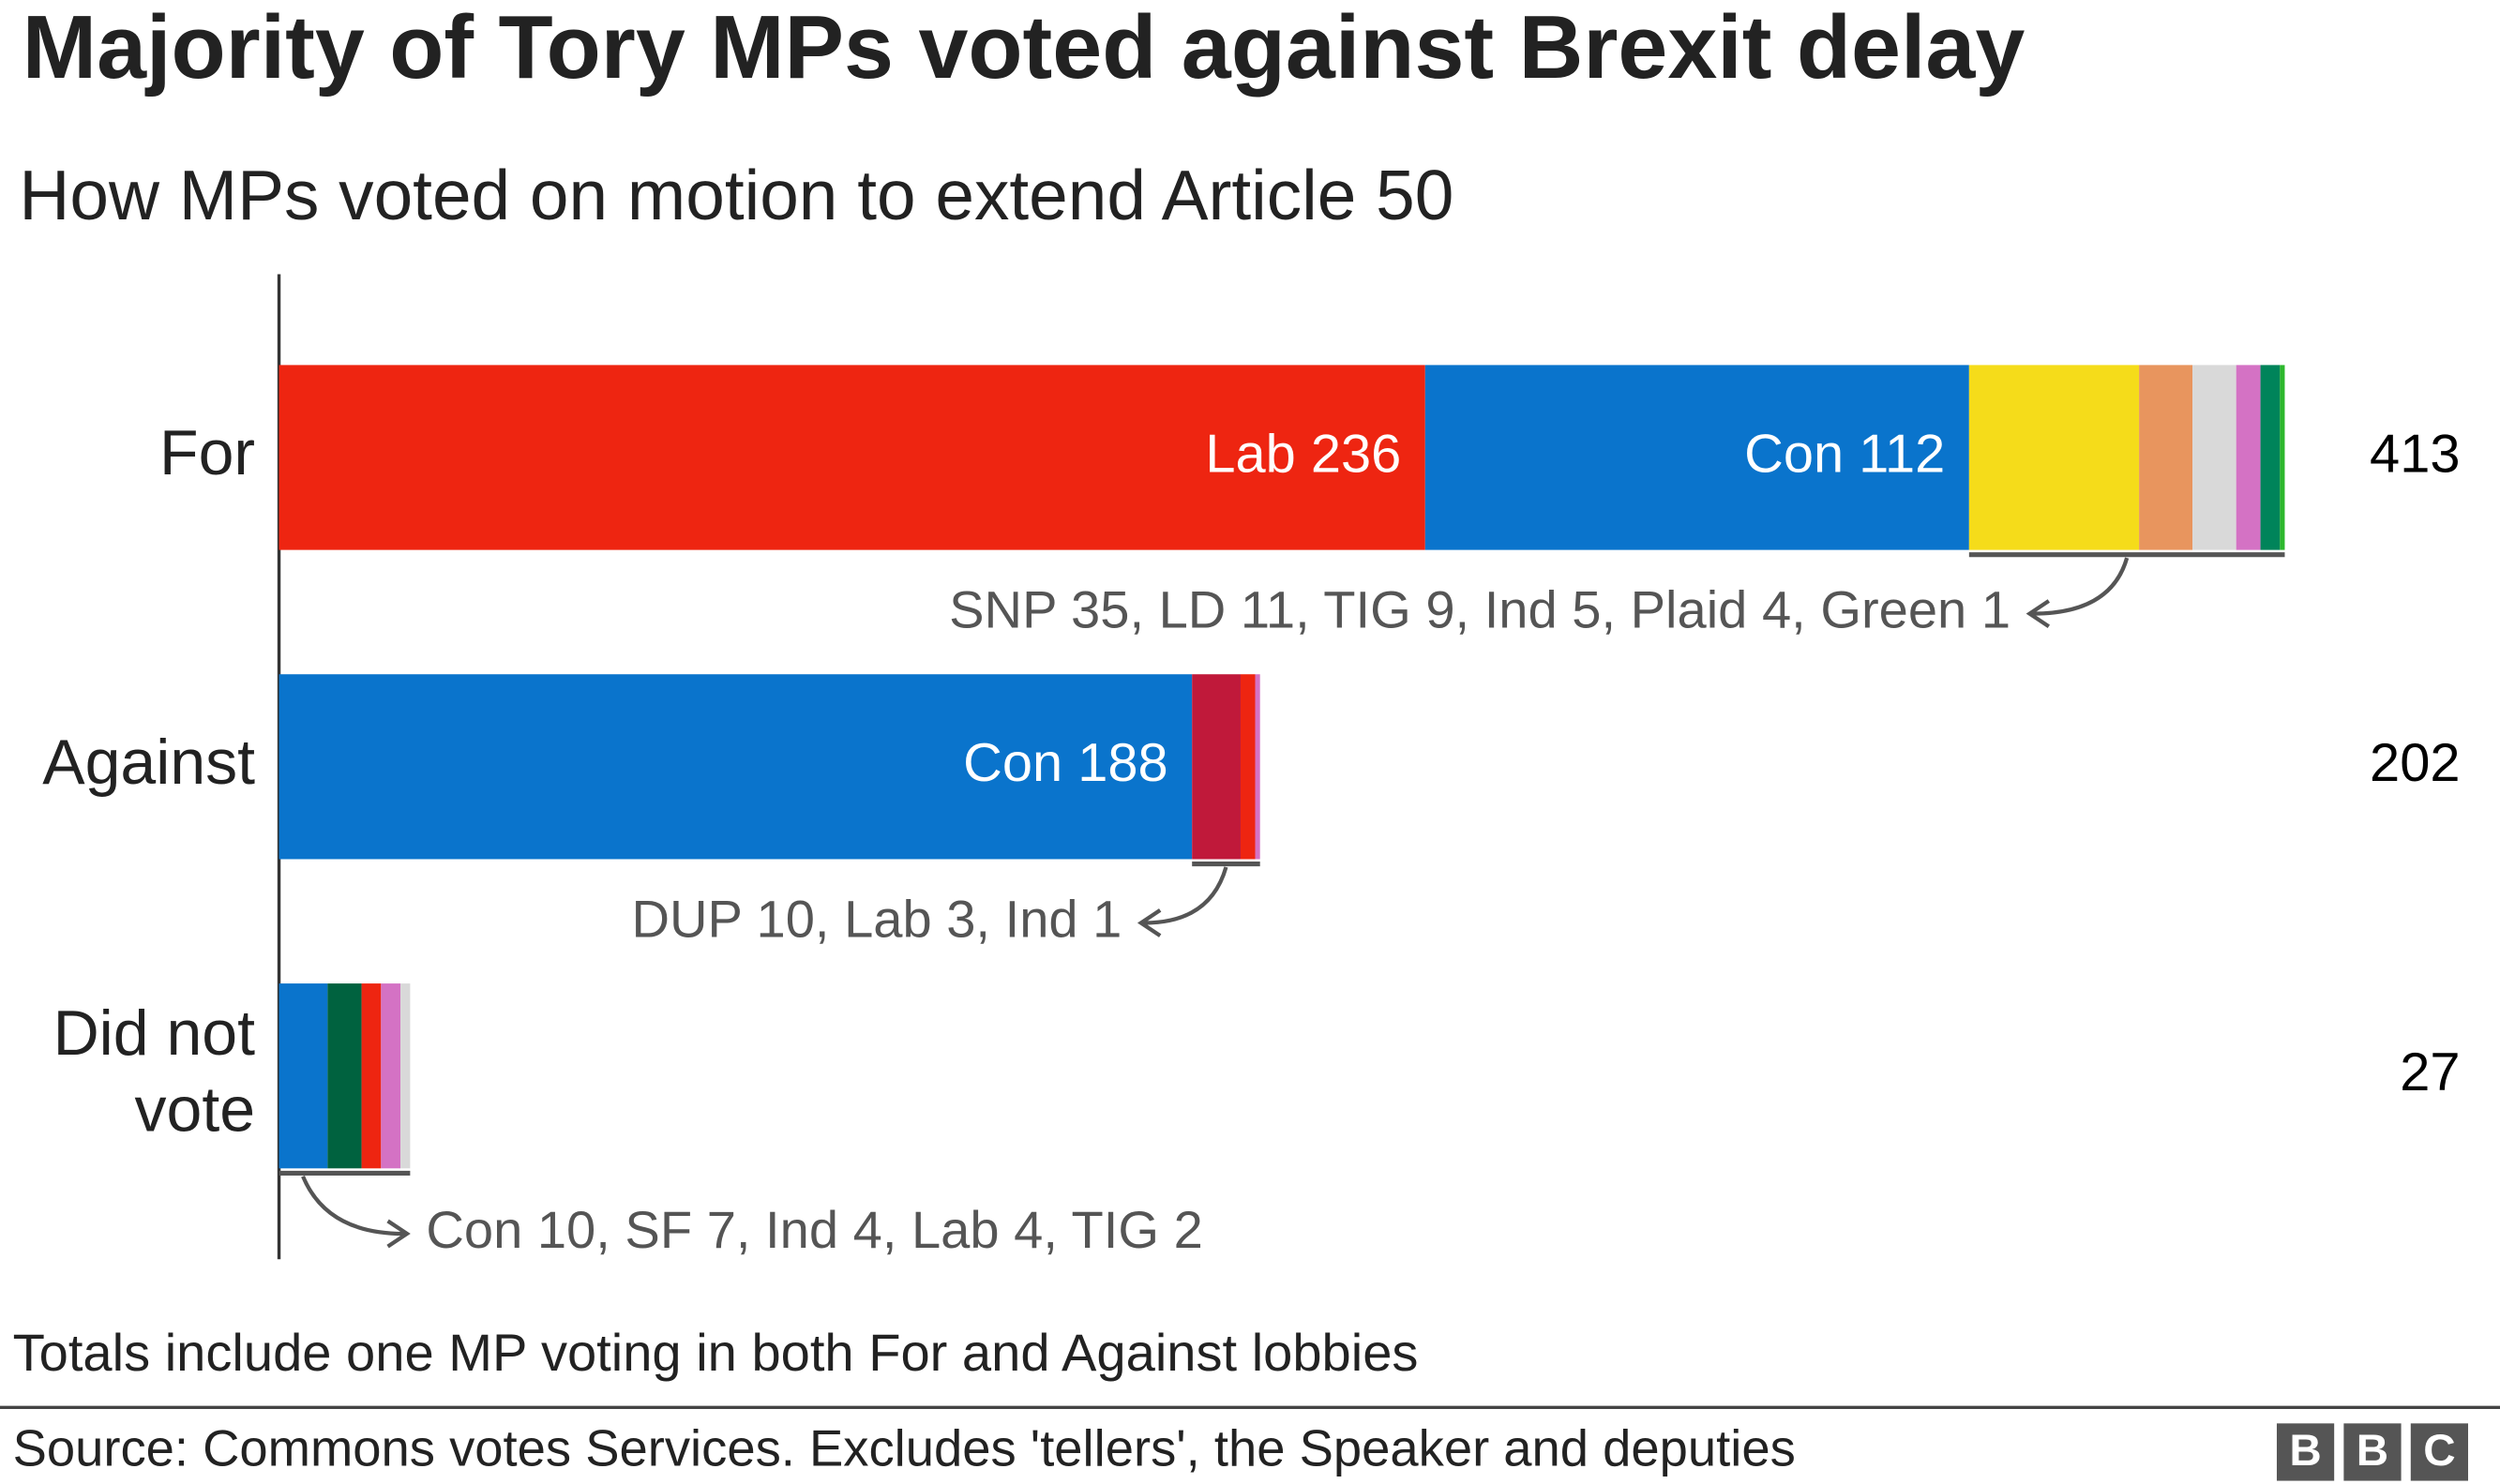 The height and width of the screenshot is (1484, 2500). Describe the element at coordinates (2415, 454) in the screenshot. I see `total-label: 413` at that location.